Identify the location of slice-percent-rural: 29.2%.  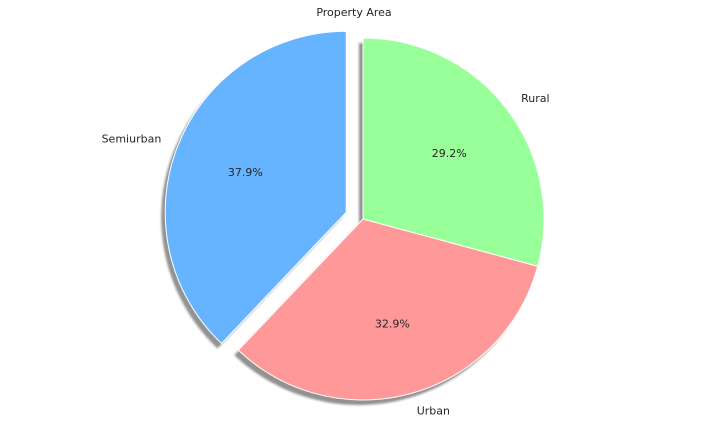
(449, 153).